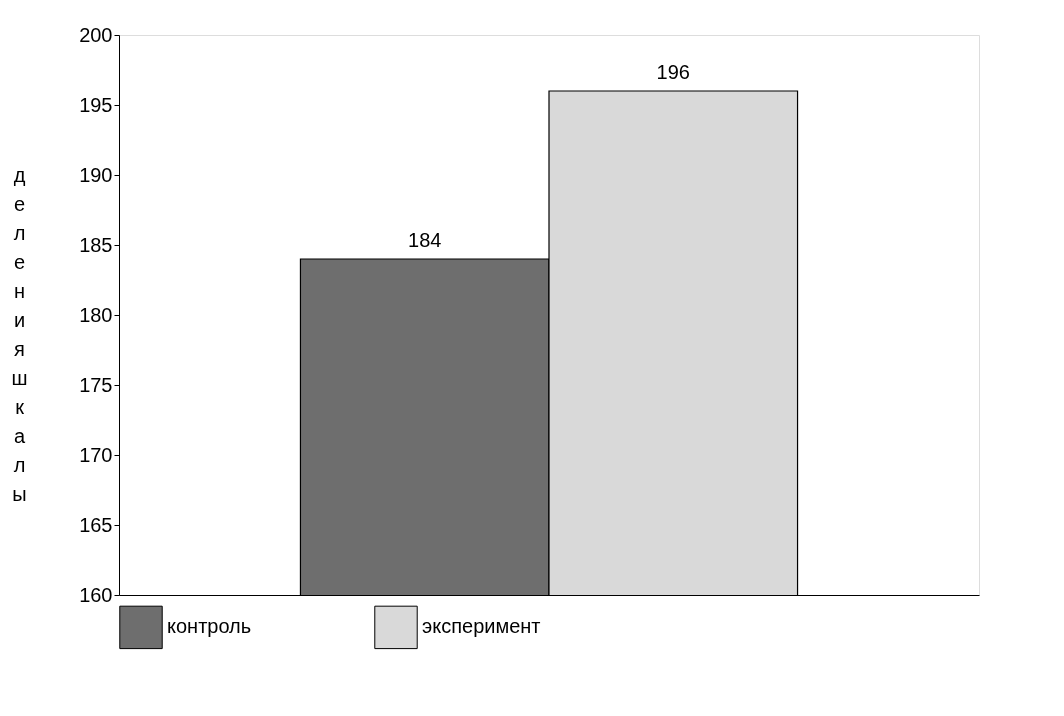 This screenshot has width=1064, height=716. Describe the element at coordinates (96, 454) in the screenshot. I see `y-tick-label: 170` at that location.